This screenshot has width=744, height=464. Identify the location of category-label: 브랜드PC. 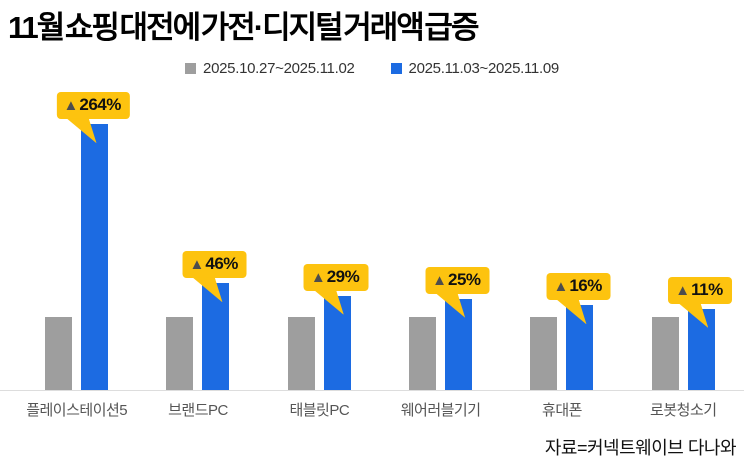
(198, 410).